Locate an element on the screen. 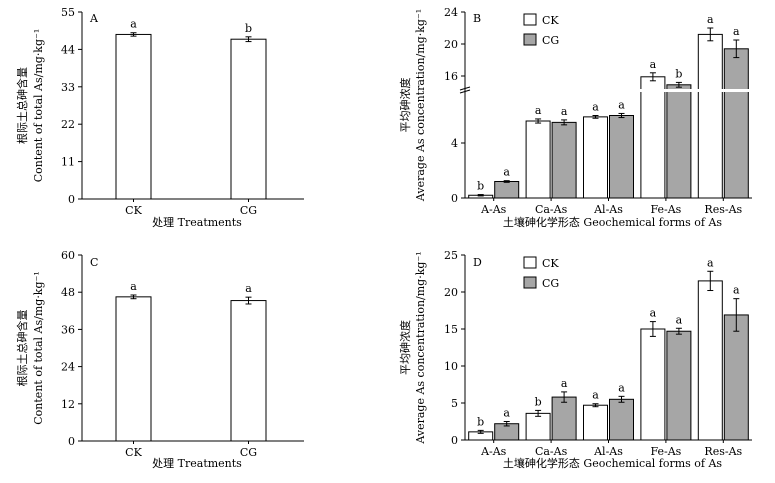 Image resolution: width=775 pixels, height=483 pixels. x-tick-label: A-As is located at coordinates (493, 209).